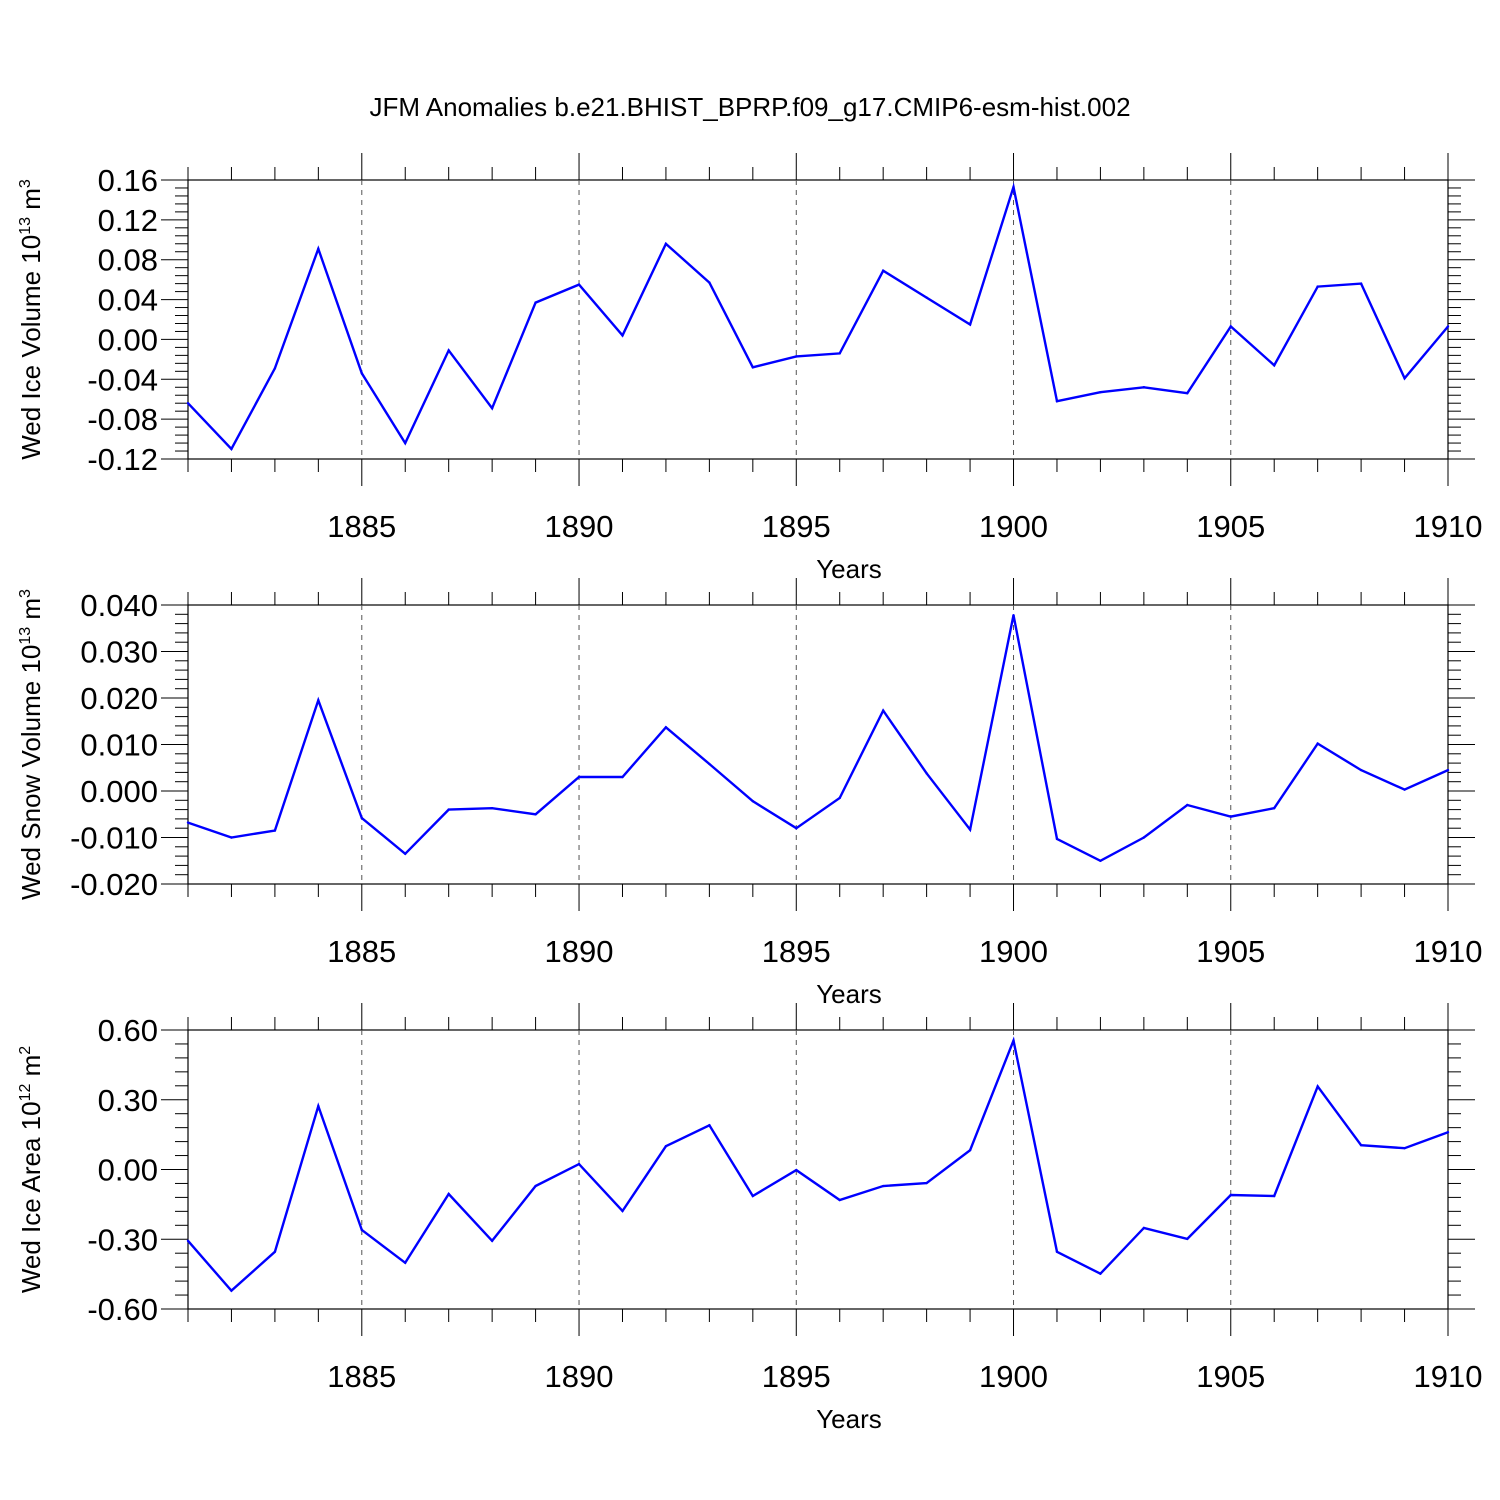 The height and width of the screenshot is (1500, 1500). Describe the element at coordinates (128, 260) in the screenshot. I see `y-tick-label: 0.08` at that location.